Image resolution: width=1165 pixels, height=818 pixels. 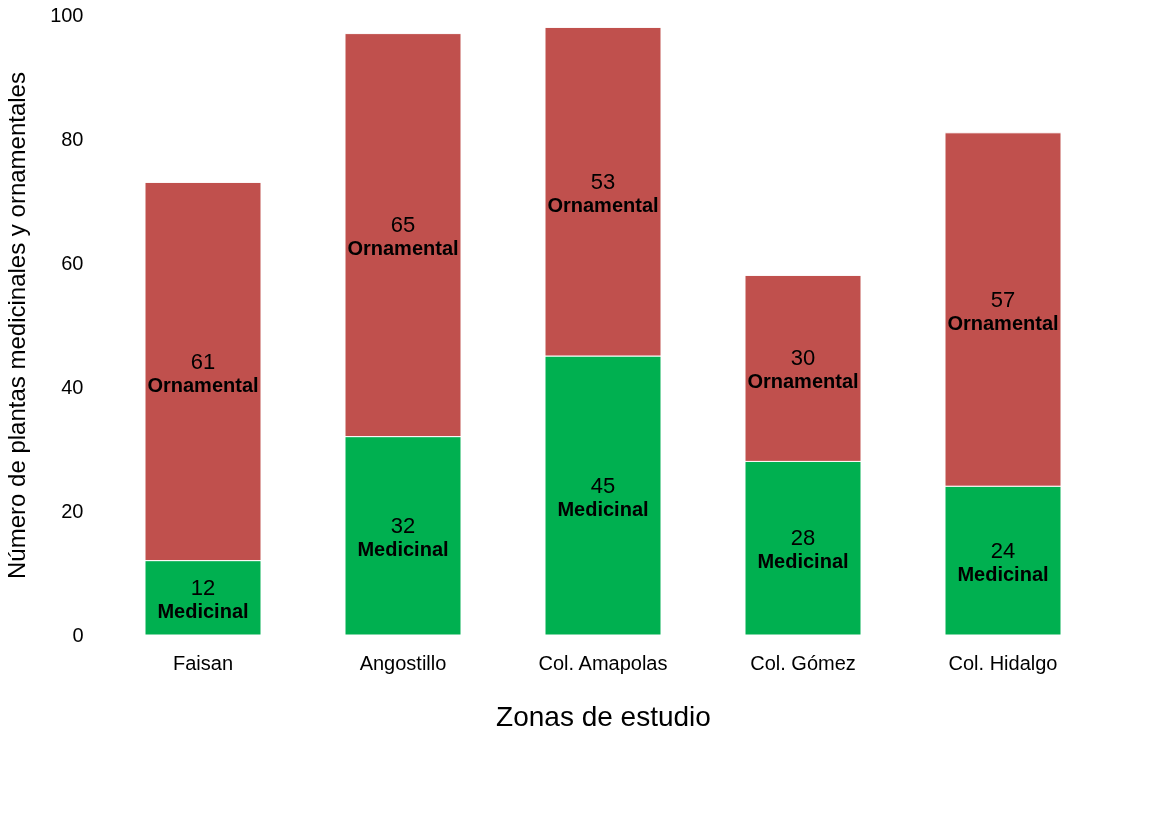 I want to click on x-tick-label: Col. Amapolas, so click(x=603, y=662).